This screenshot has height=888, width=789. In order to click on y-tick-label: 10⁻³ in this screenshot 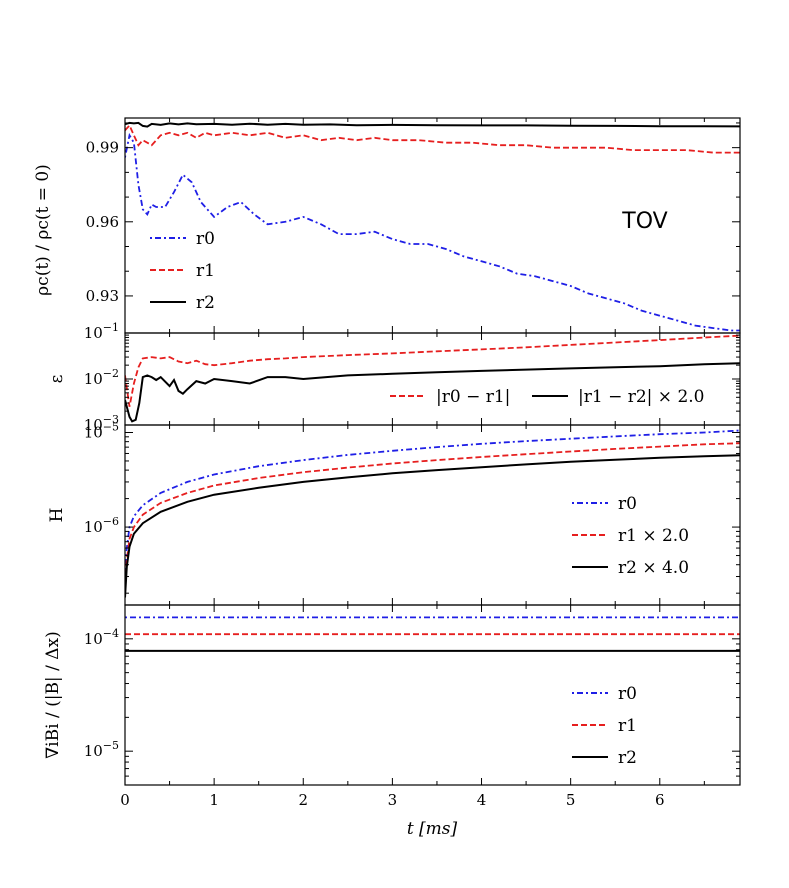, I will do `click(101, 423)`.